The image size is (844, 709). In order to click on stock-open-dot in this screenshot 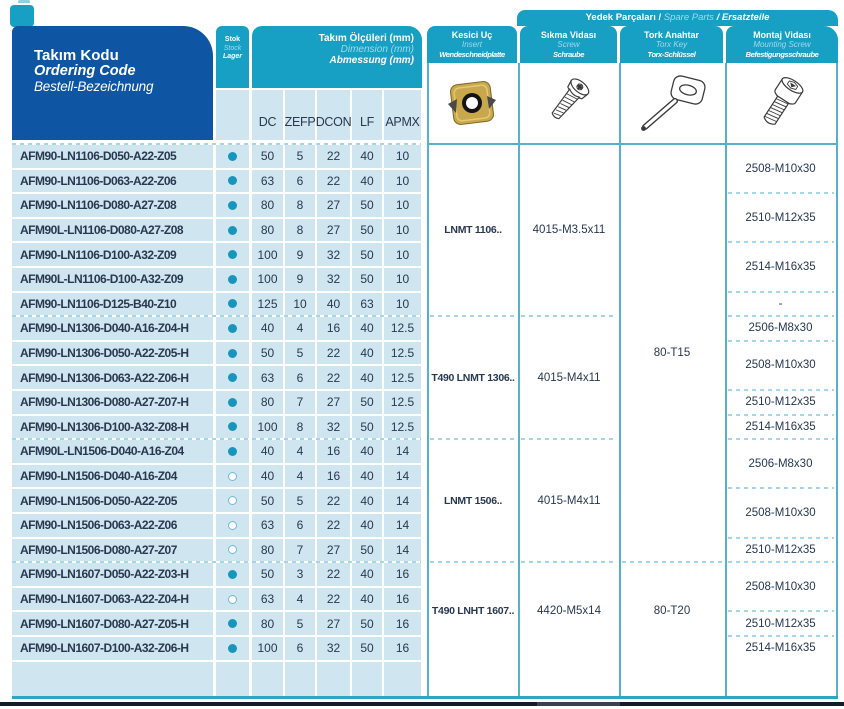, I will do `click(232, 525)`.